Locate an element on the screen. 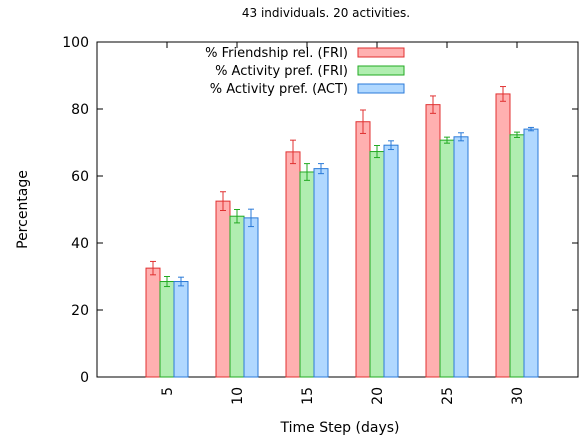 This screenshot has height=440, width=581. y-axis-label: Percentage is located at coordinates (23, 209).